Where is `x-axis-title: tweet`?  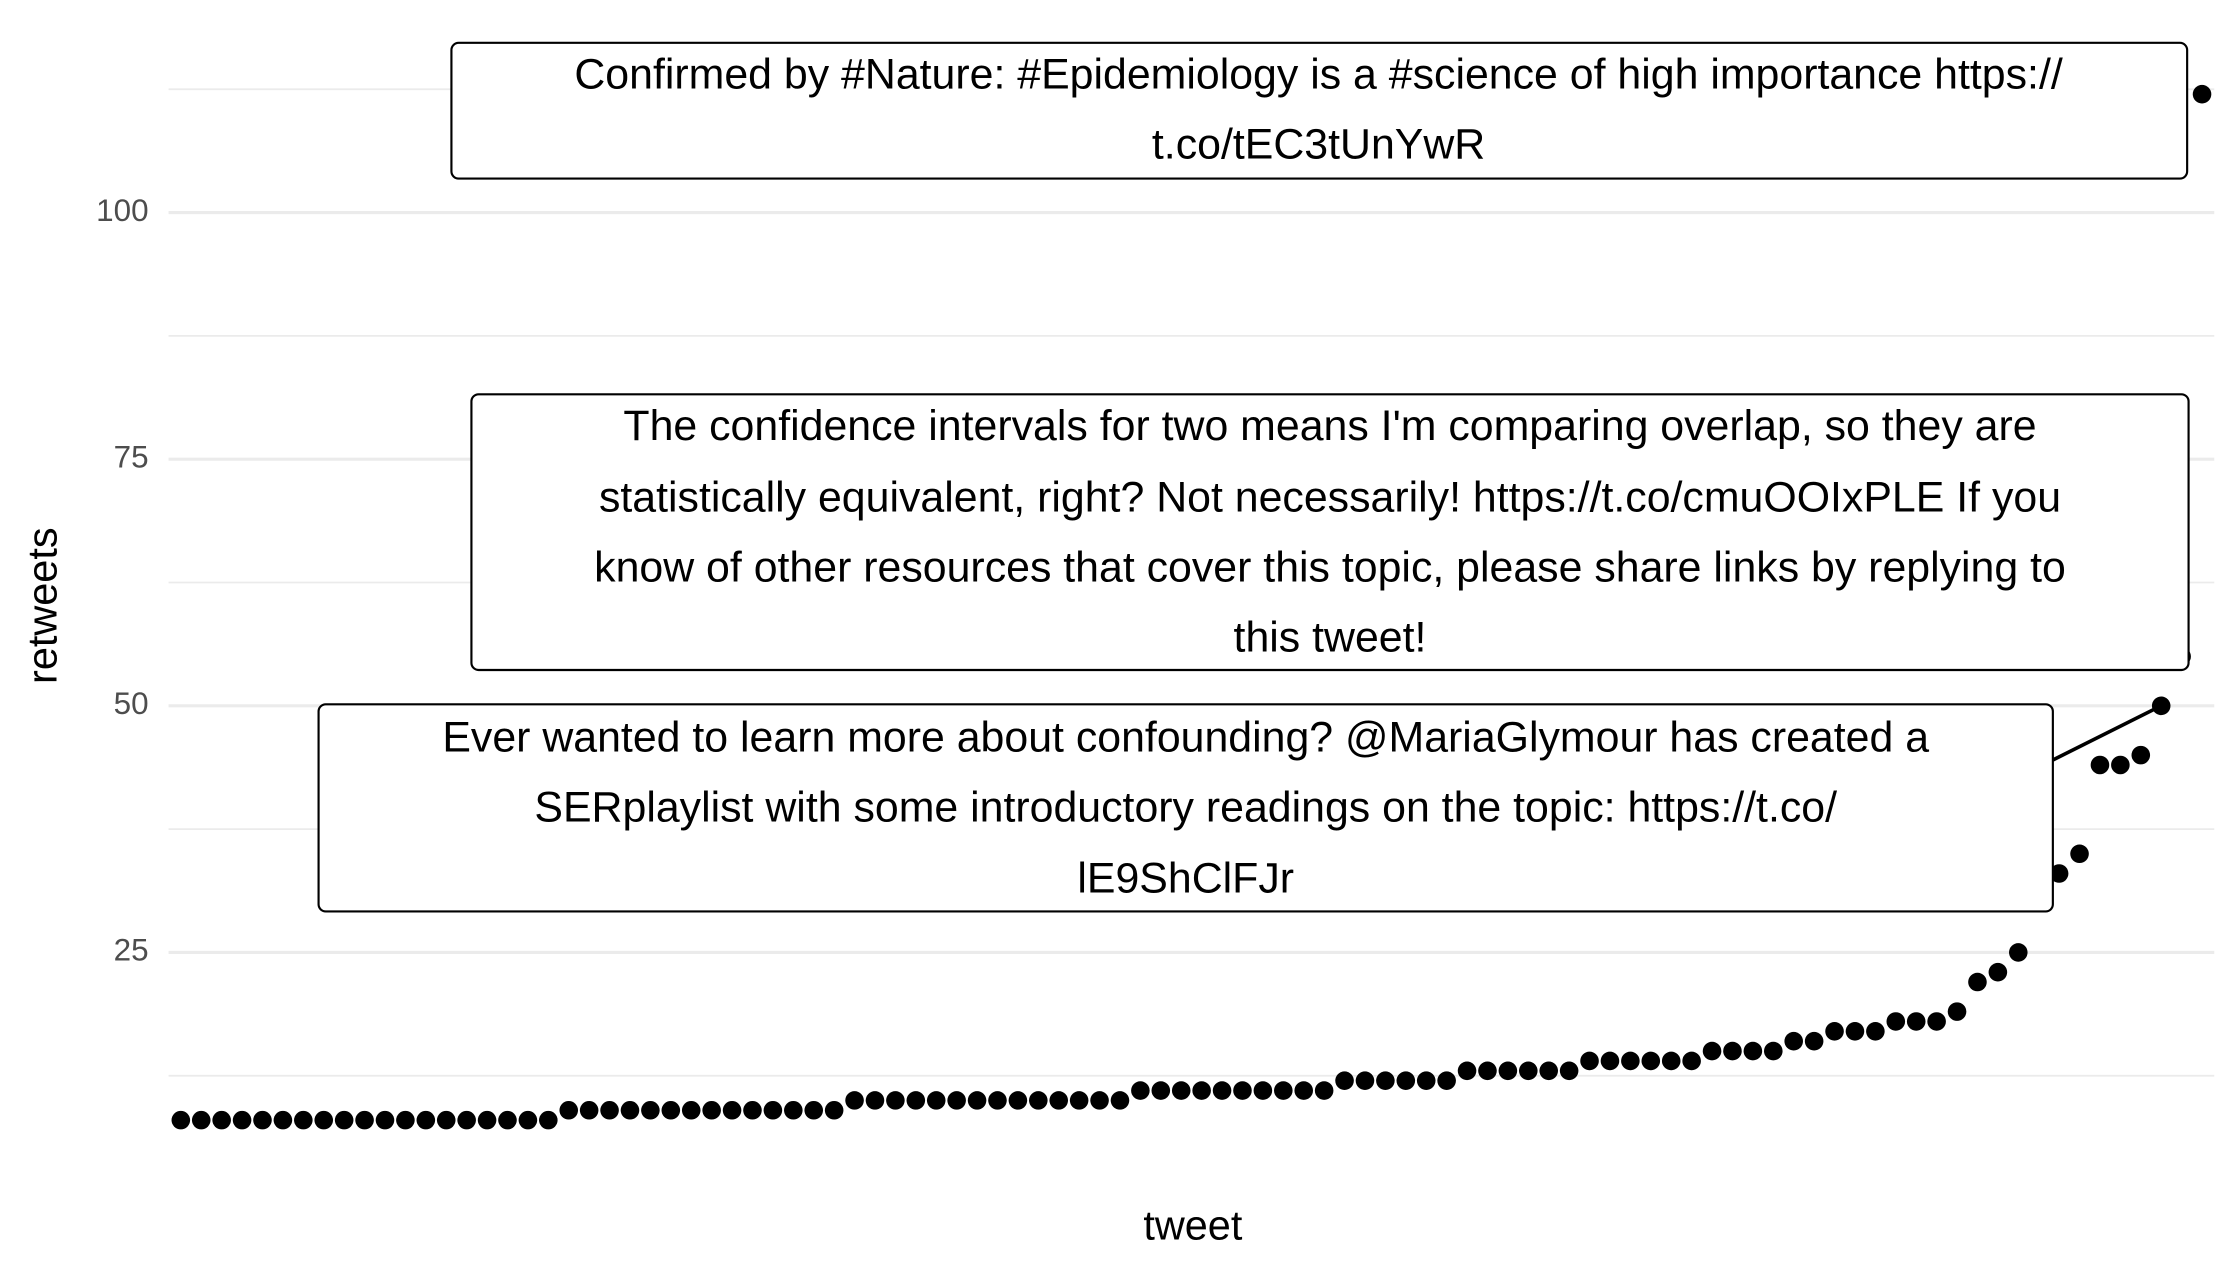
x-axis-title: tweet is located at coordinates (1192, 1226).